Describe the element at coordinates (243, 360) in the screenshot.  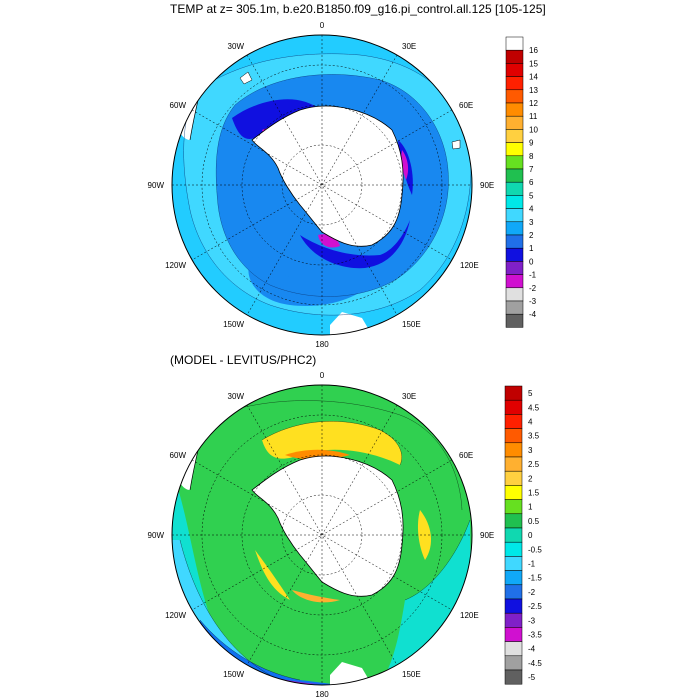
I see `difference-title: (MODEL - LEVITUS/PHC2)` at that location.